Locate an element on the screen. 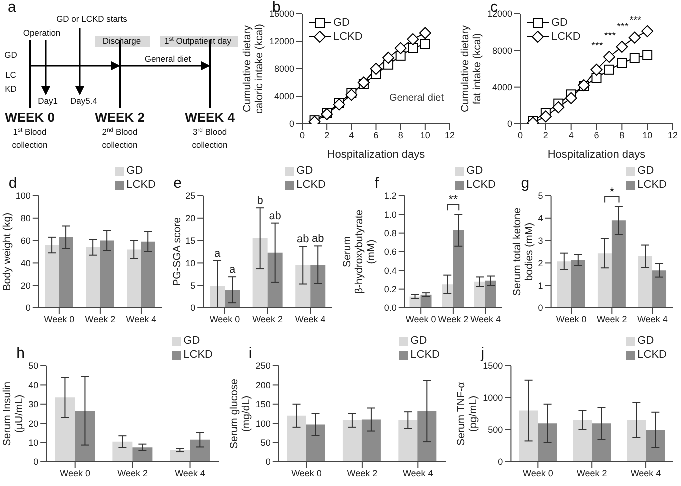 This screenshot has height=486, width=681. y-tick-label: 4 is located at coordinates (541, 219).